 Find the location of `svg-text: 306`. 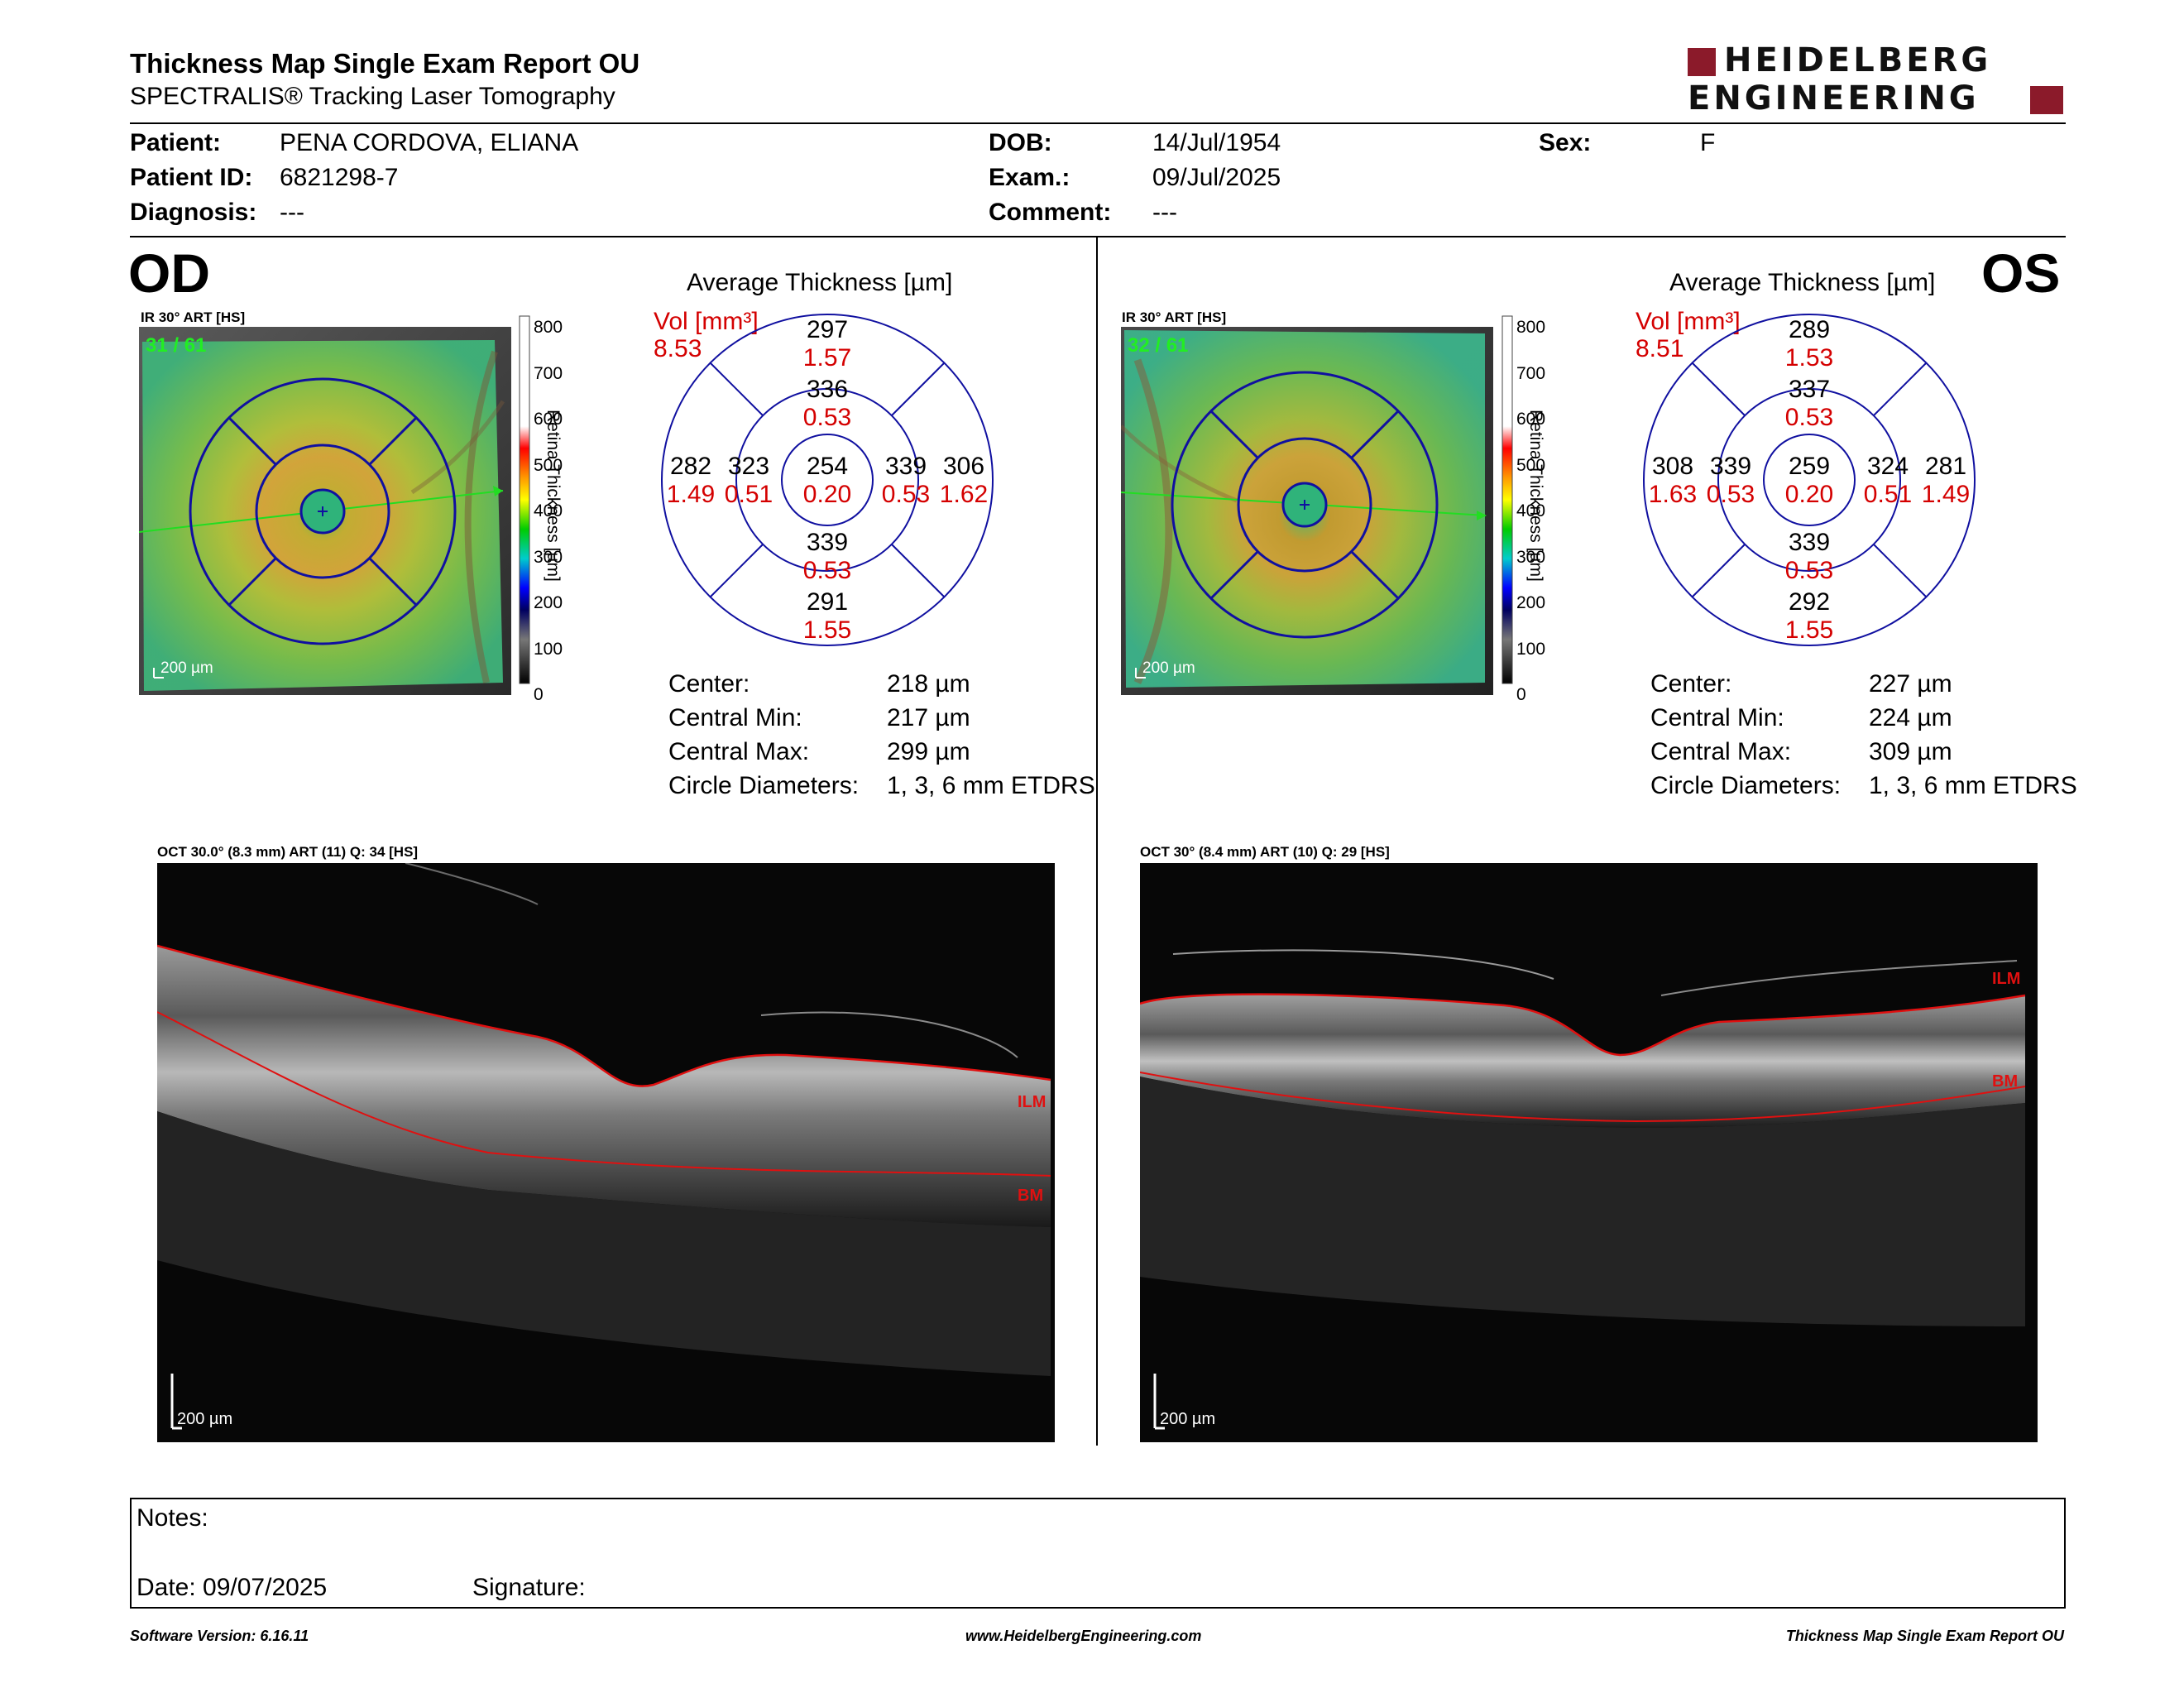

svg-text: 306 is located at coordinates (963, 466).